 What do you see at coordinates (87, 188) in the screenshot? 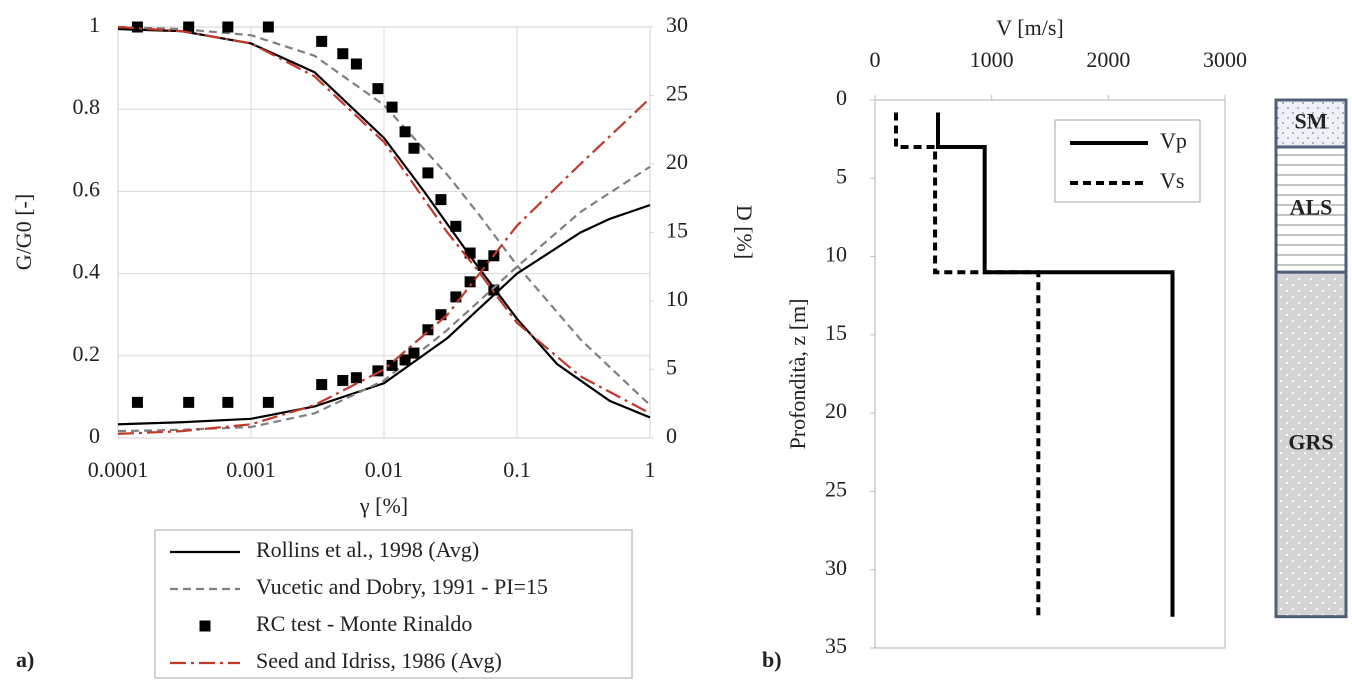
I see `y-tick-label: 0.6` at bounding box center [87, 188].